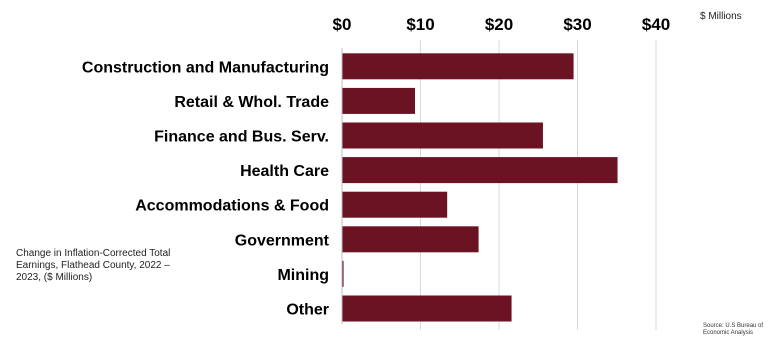 This screenshot has width=780, height=341. I want to click on x-tick-label: $30, so click(577, 24).